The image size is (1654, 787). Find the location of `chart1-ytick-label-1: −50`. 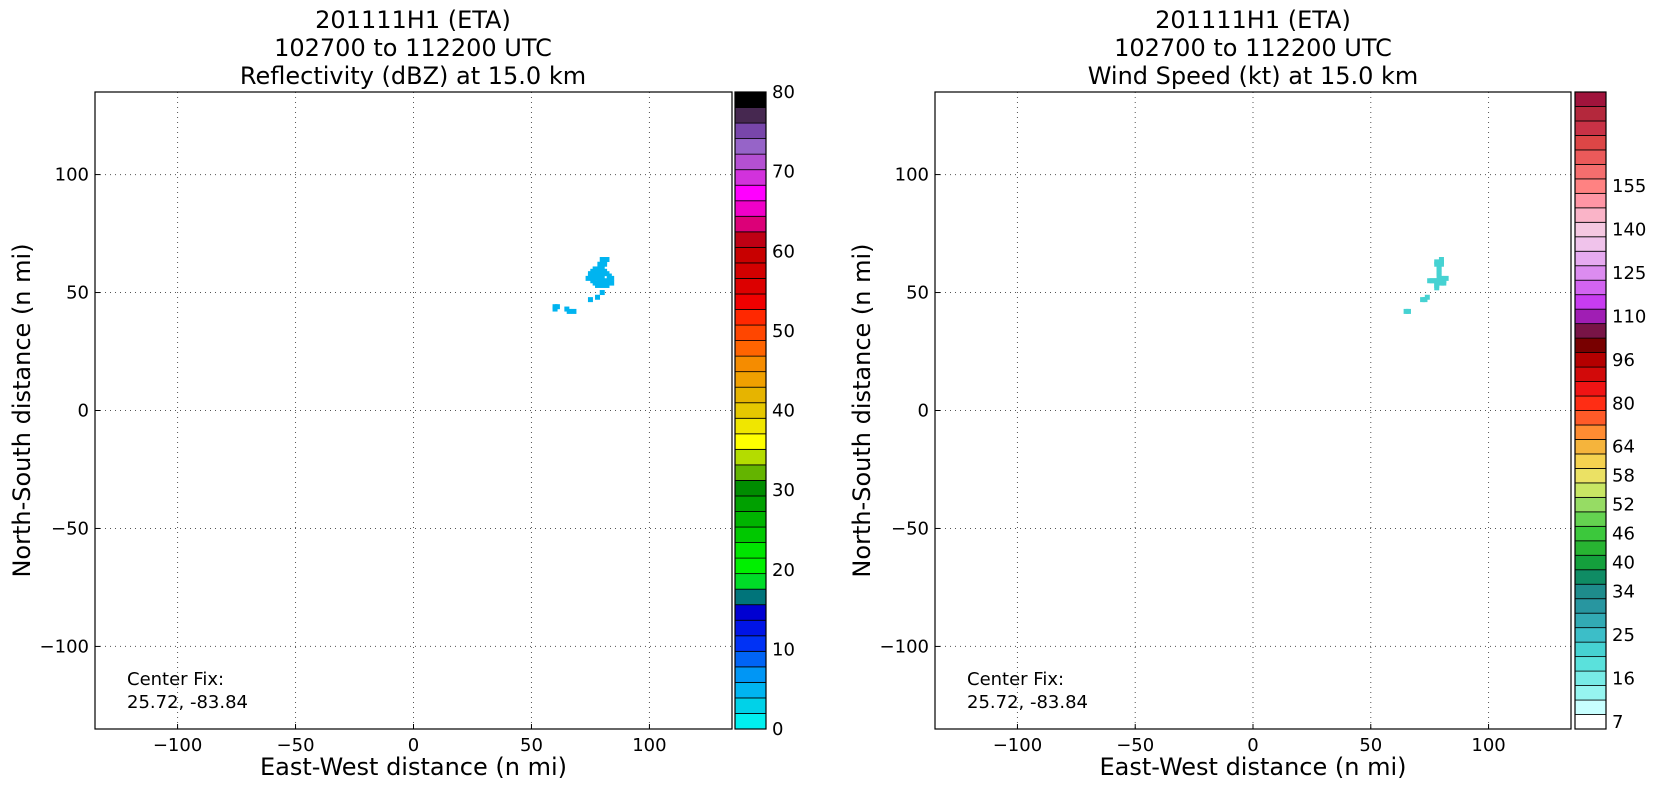

chart1-ytick-label-1: −50 is located at coordinates (70, 528).